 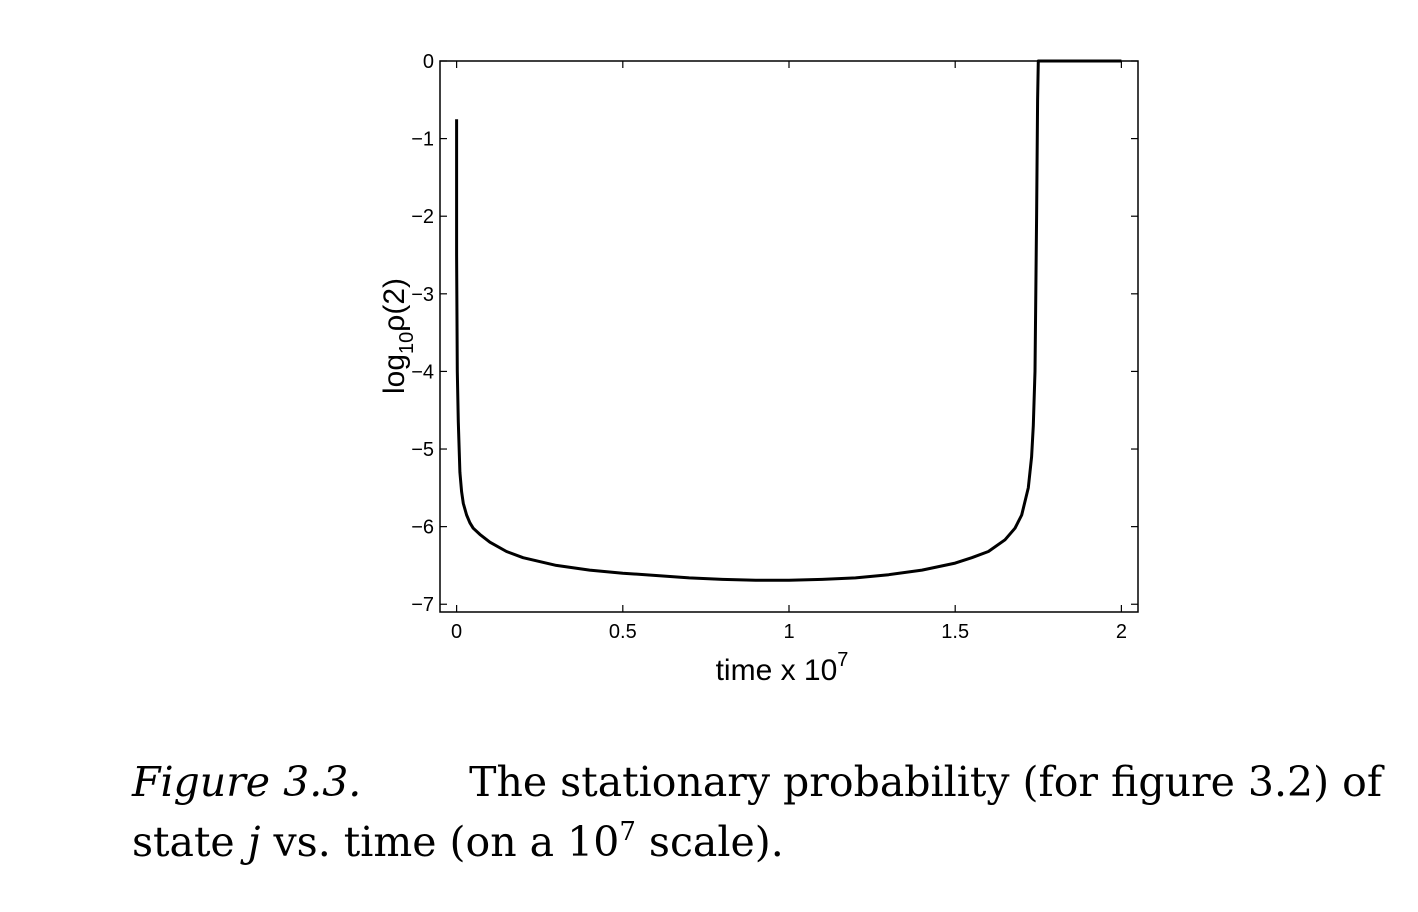 What do you see at coordinates (422, 528) in the screenshot?
I see `y-tick-label: −6` at bounding box center [422, 528].